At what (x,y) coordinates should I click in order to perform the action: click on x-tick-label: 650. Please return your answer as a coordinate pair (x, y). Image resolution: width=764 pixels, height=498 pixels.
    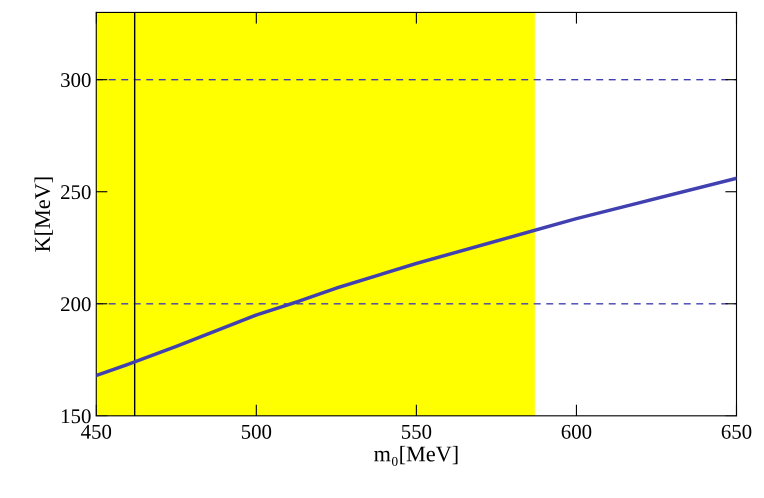
    Looking at the image, I should click on (737, 431).